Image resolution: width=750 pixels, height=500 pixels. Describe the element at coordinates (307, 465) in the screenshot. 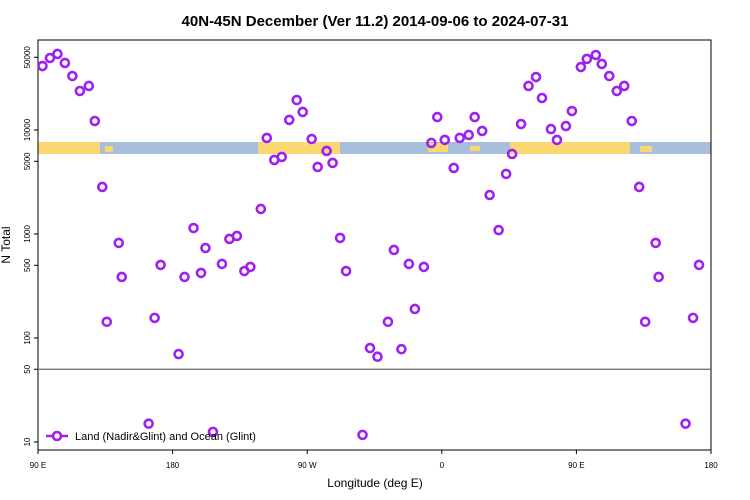

I see `x-tick-label: 90 W` at that location.